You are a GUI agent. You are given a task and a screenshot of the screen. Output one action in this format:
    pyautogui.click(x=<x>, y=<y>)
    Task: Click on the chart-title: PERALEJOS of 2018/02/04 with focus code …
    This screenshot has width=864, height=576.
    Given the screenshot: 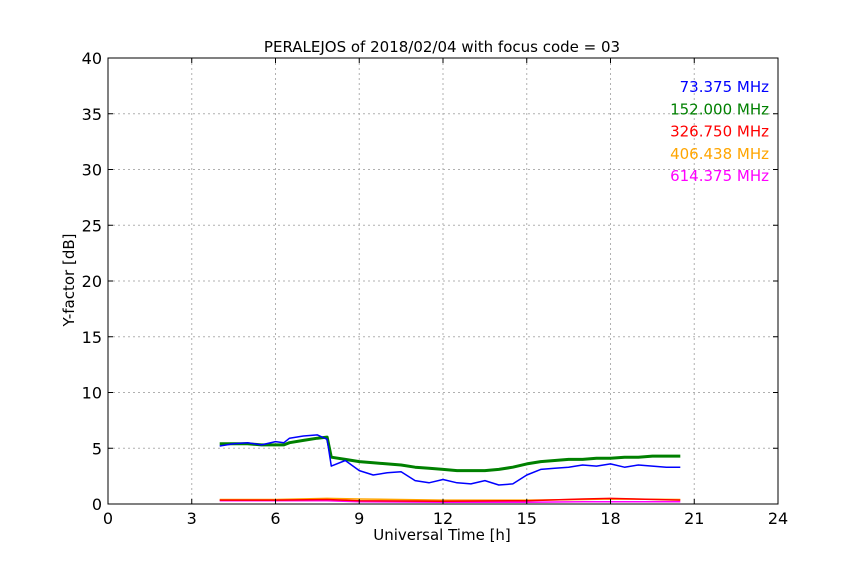 What is the action you would take?
    pyautogui.click(x=442, y=47)
    